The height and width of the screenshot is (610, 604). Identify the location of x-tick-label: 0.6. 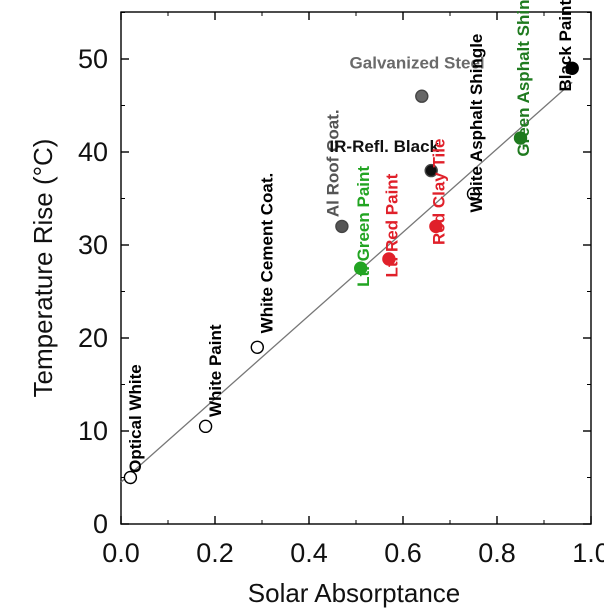
(403, 553).